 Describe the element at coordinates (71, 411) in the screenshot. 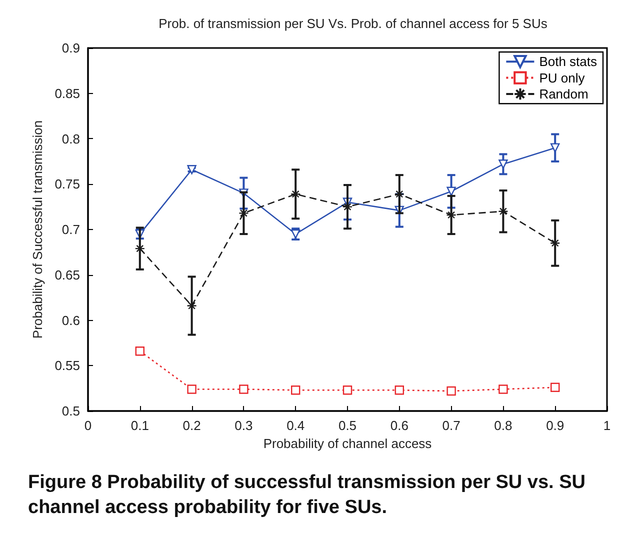

I see `y-tick-label: 0.5` at that location.